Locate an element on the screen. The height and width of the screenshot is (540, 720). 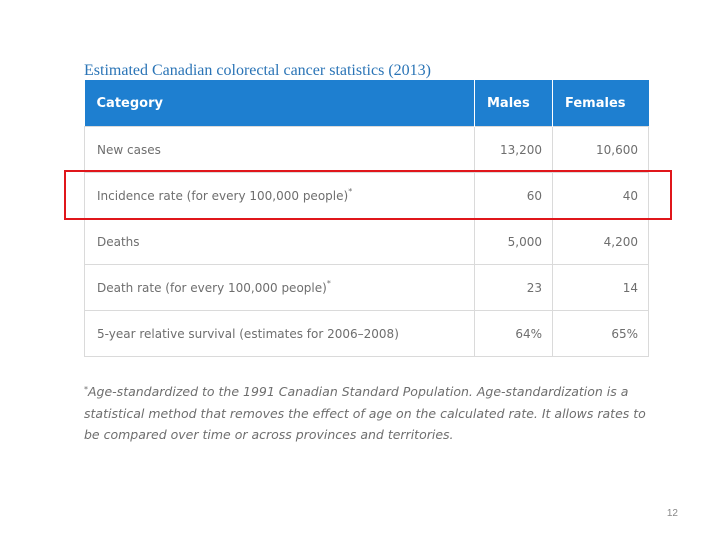
row-males-value: 64% is located at coordinates (513, 333).